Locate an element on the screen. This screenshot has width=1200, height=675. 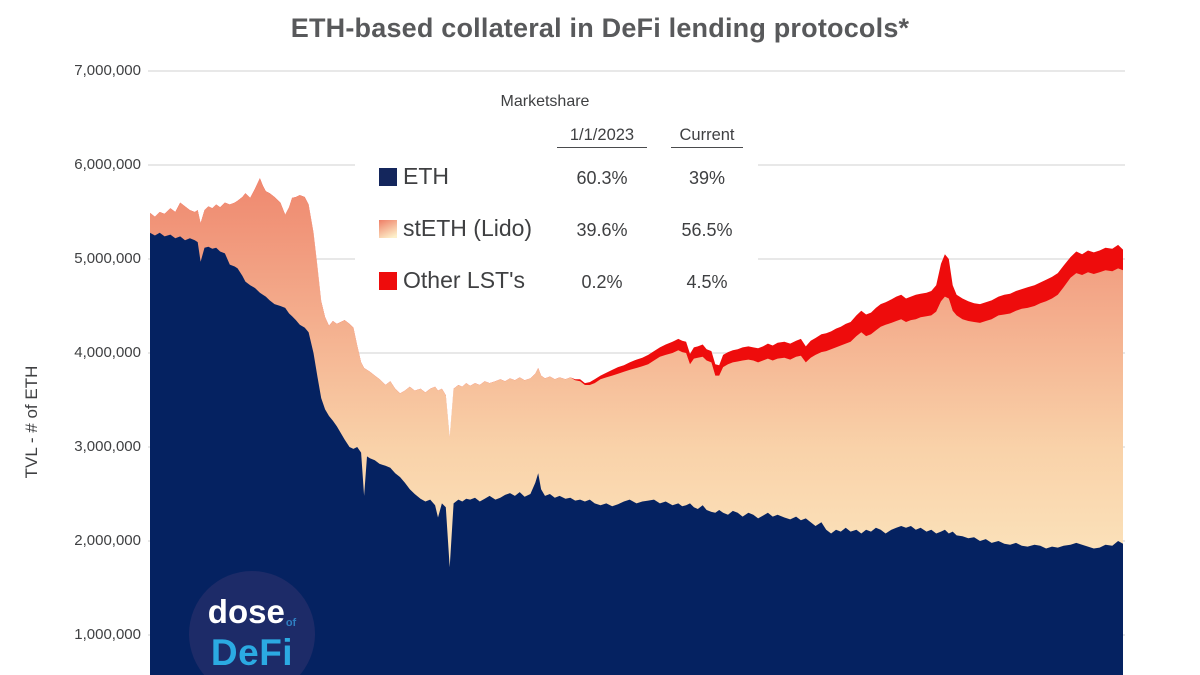
y-tick-label: 5,000,000 is located at coordinates (107, 258).